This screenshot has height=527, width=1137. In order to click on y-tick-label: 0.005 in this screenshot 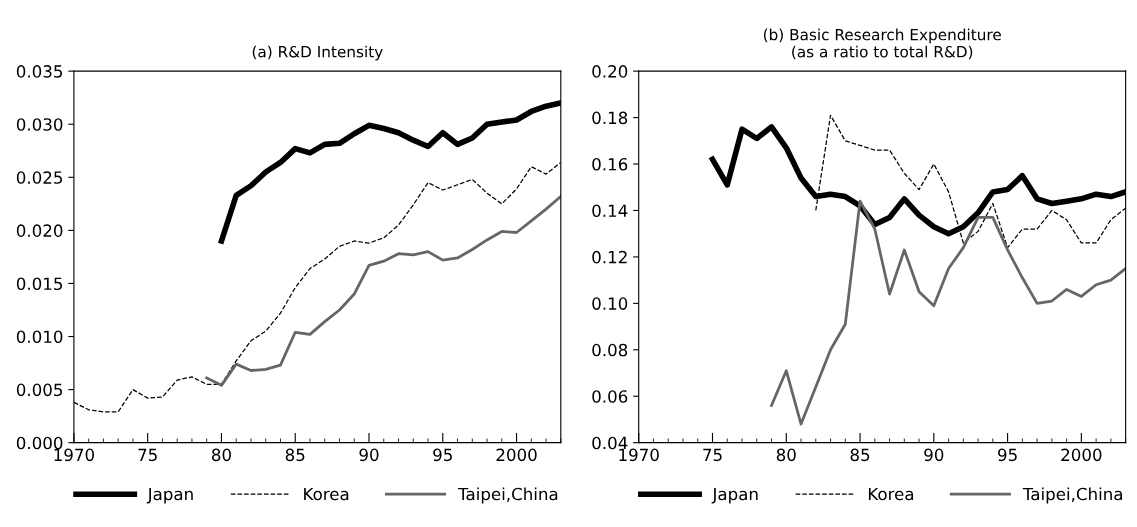, I will do `click(39, 390)`.